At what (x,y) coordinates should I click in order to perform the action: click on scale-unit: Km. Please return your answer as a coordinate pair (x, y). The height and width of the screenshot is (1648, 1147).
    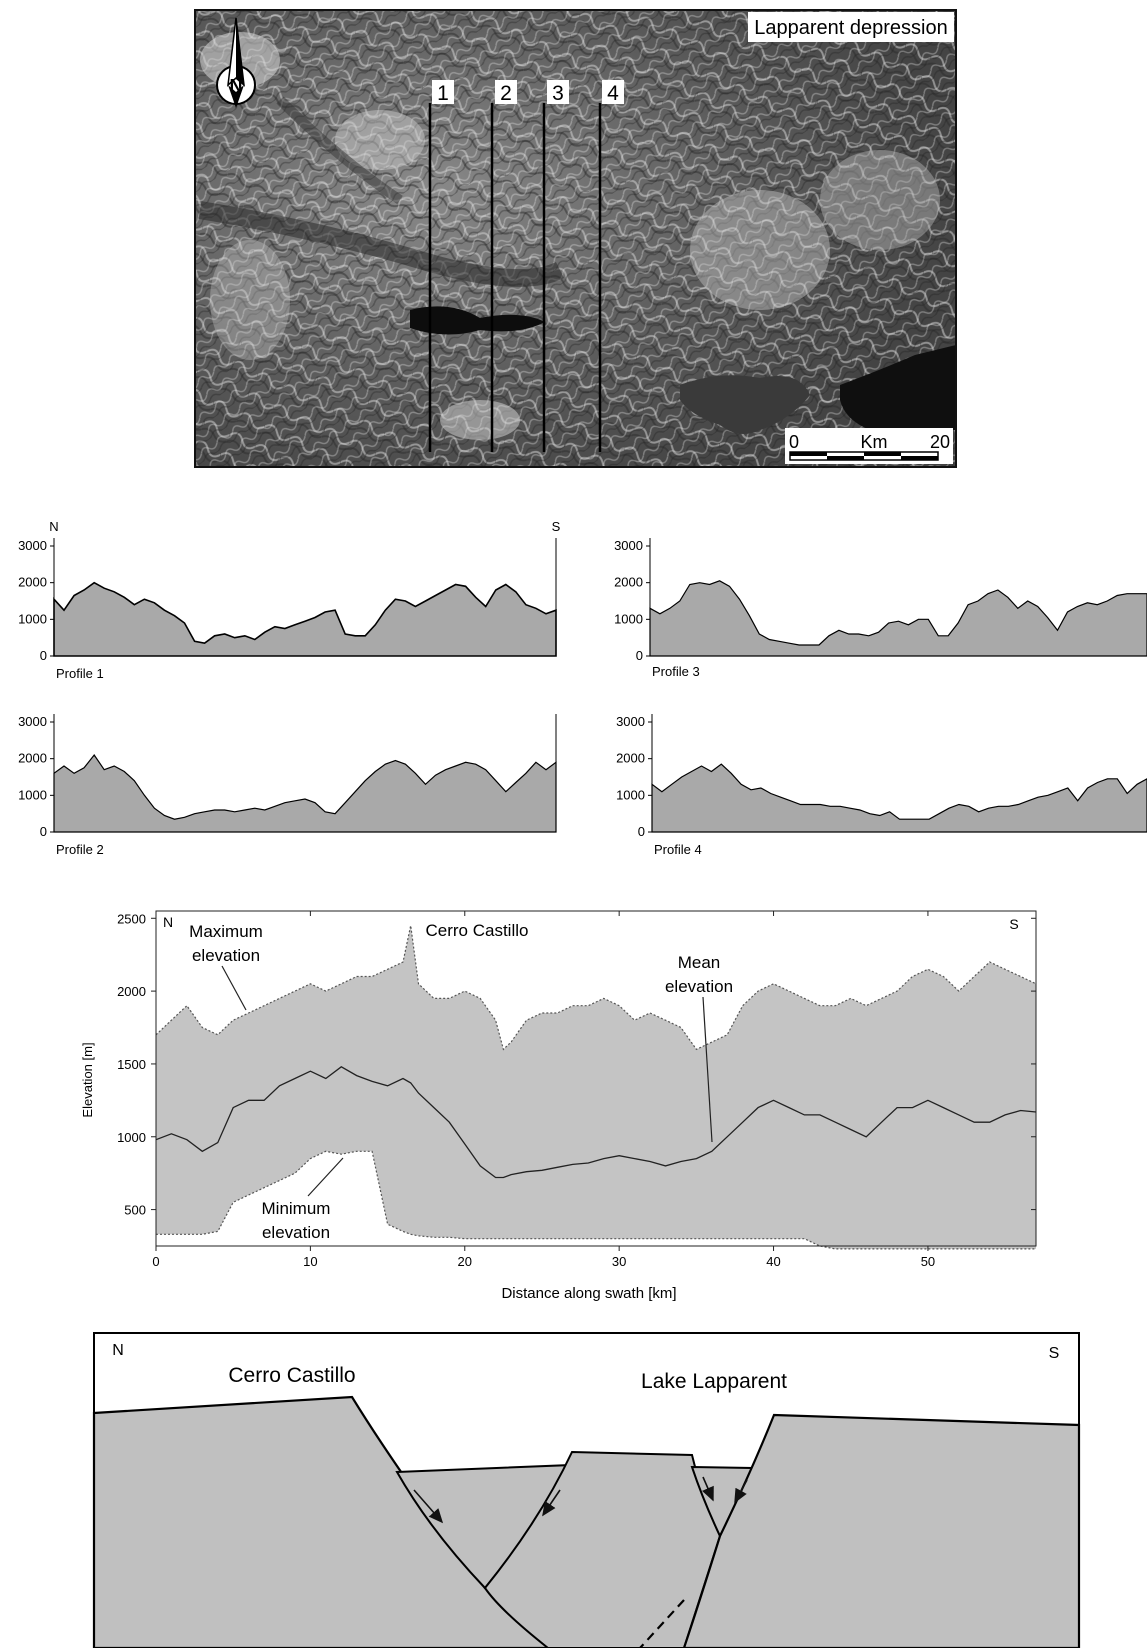
    Looking at the image, I should click on (874, 442).